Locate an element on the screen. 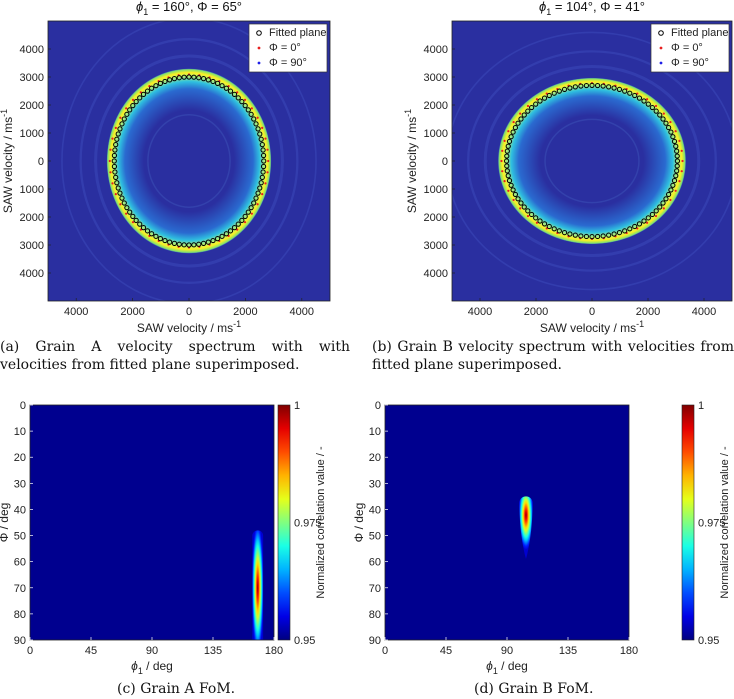 This screenshot has width=734, height=699. y-tick-label: 2000 is located at coordinates (436, 218).